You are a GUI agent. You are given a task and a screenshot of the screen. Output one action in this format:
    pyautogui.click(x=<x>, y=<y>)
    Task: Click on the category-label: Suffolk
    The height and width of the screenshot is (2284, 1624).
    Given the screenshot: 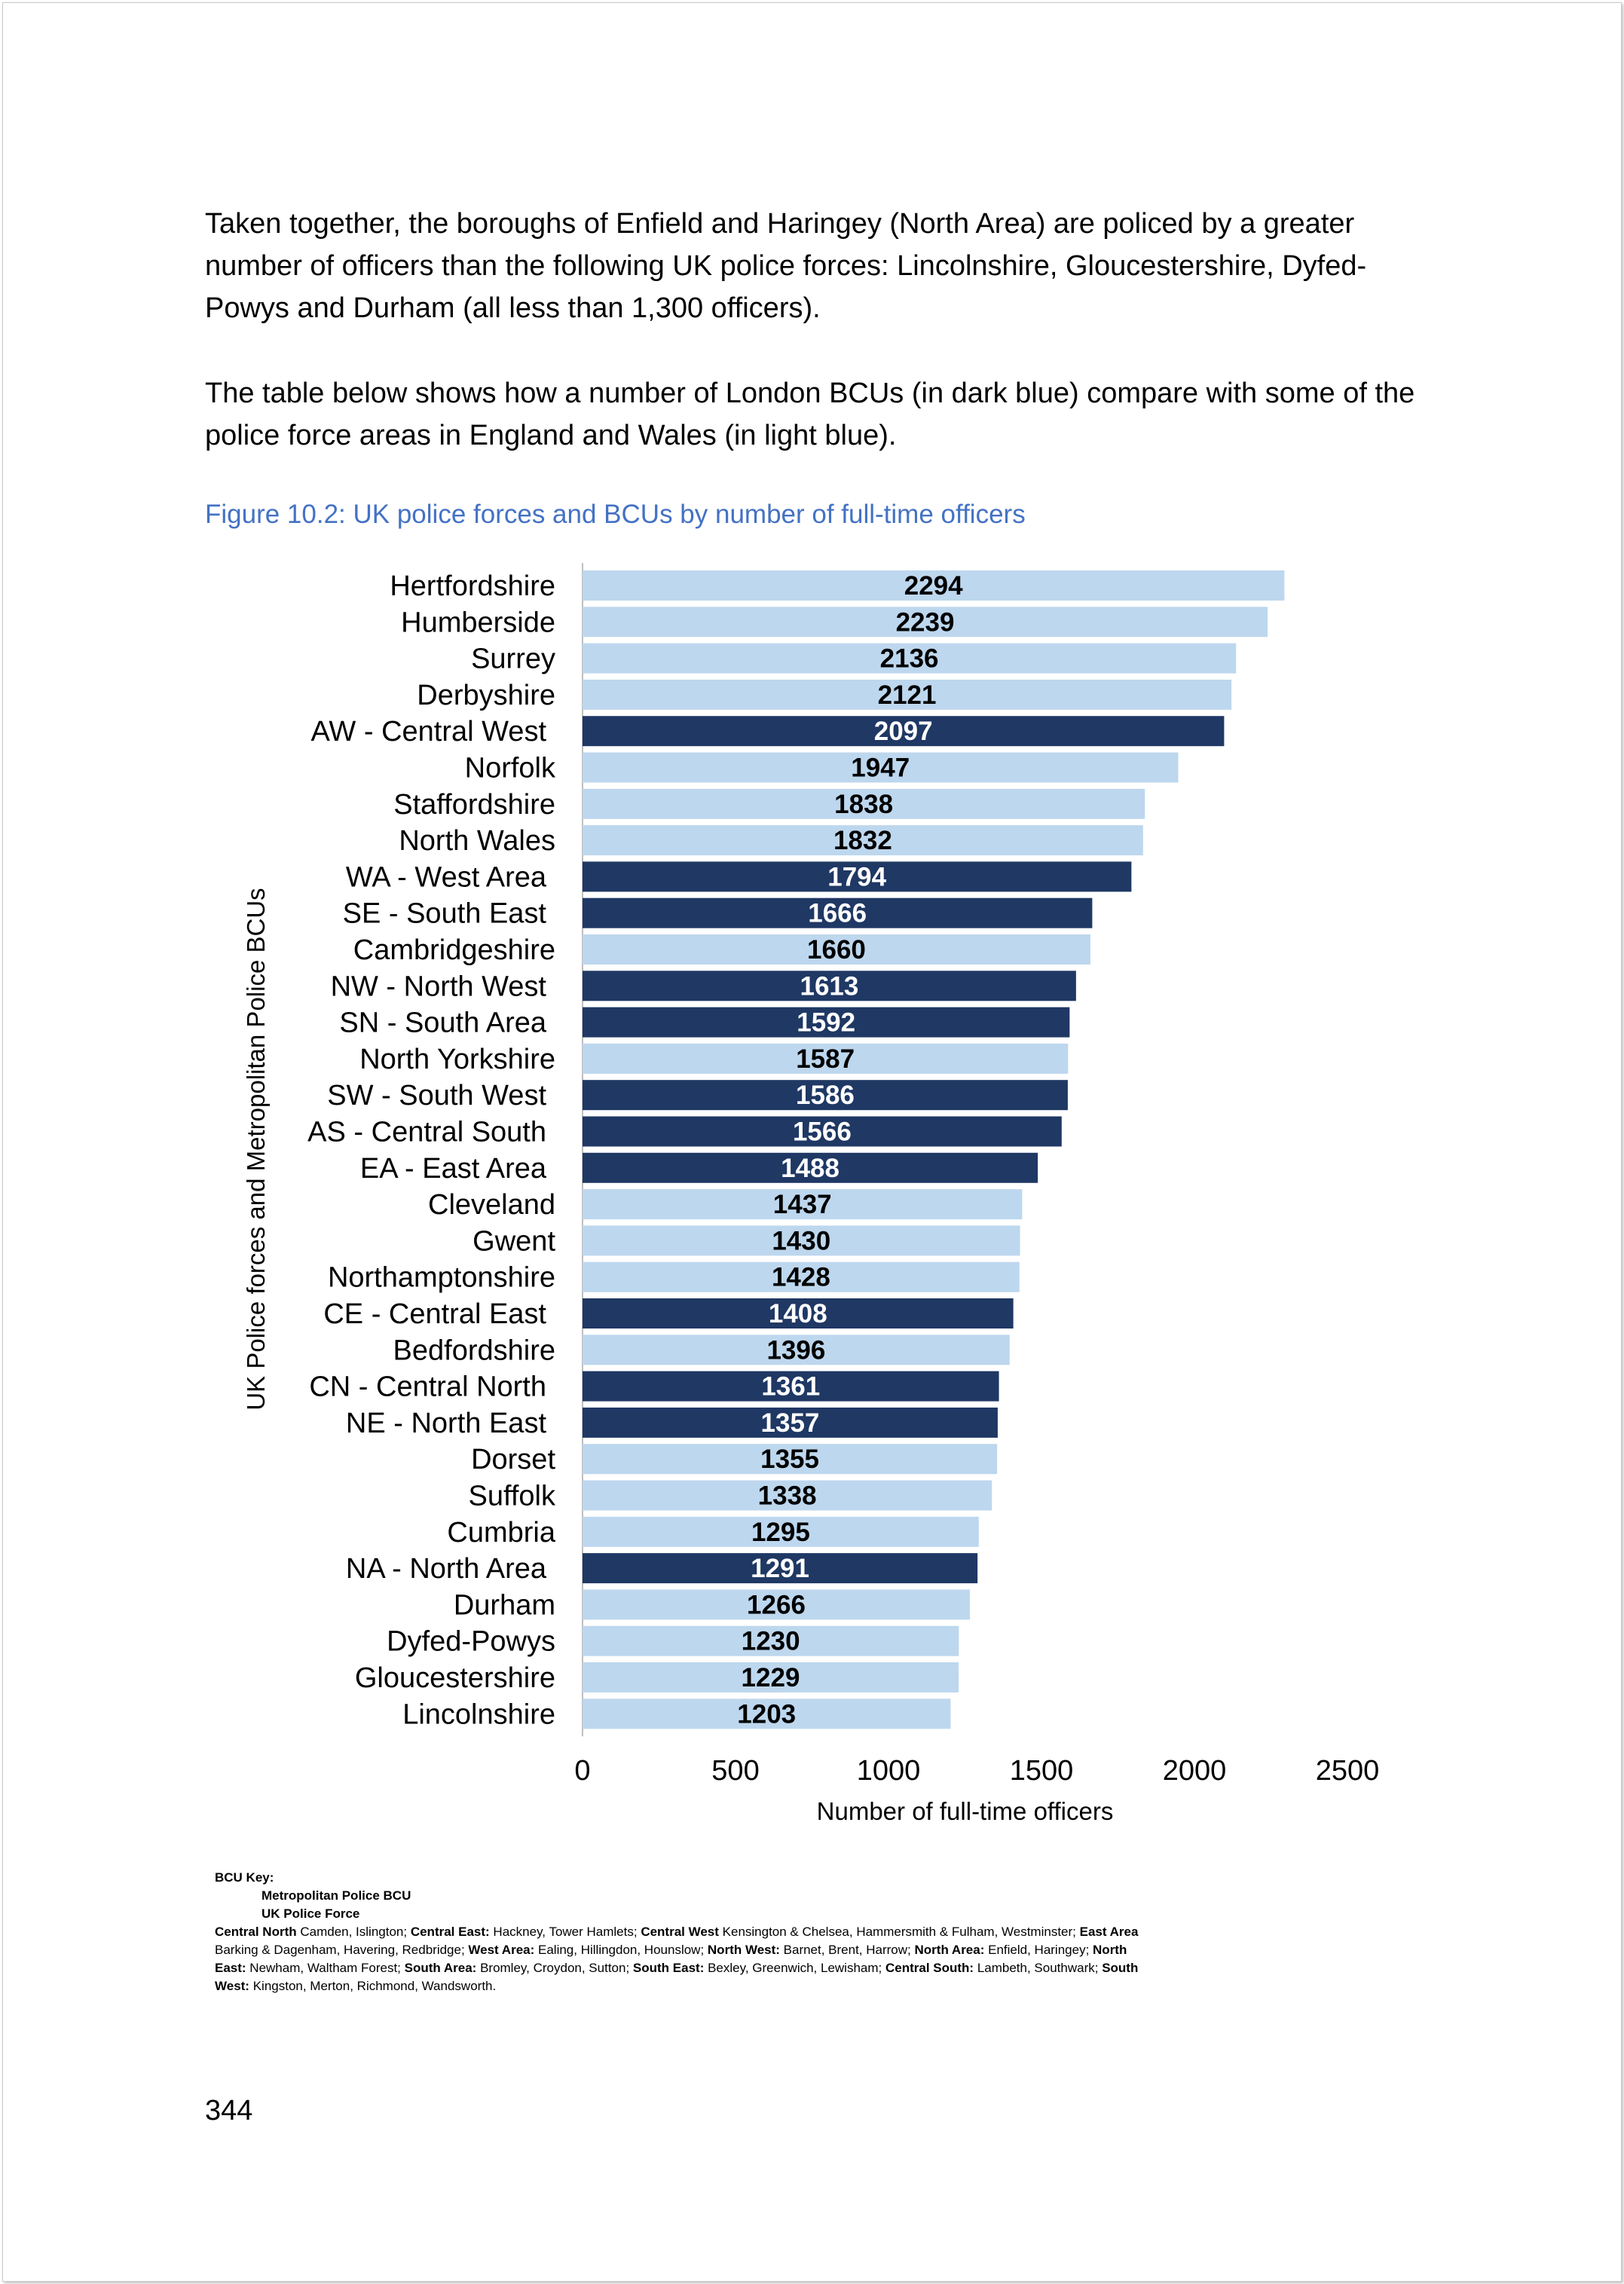 What is the action you would take?
    pyautogui.click(x=513, y=1496)
    